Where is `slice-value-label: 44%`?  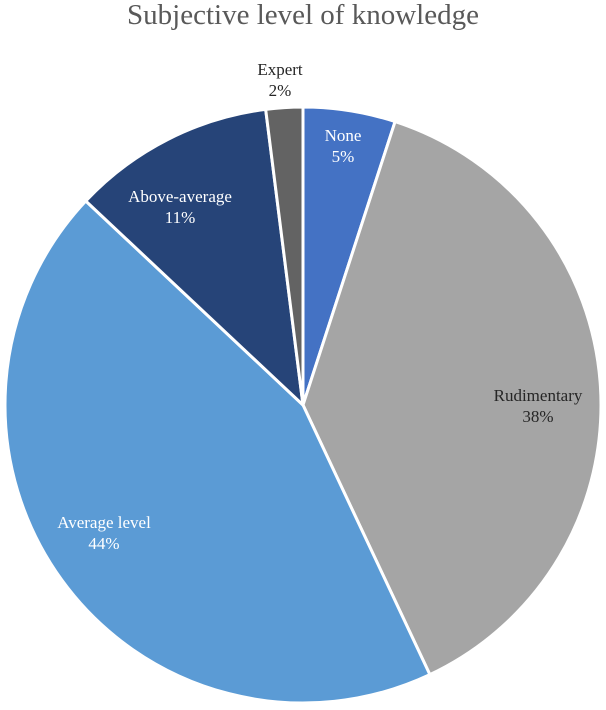
slice-value-label: 44% is located at coordinates (103, 543).